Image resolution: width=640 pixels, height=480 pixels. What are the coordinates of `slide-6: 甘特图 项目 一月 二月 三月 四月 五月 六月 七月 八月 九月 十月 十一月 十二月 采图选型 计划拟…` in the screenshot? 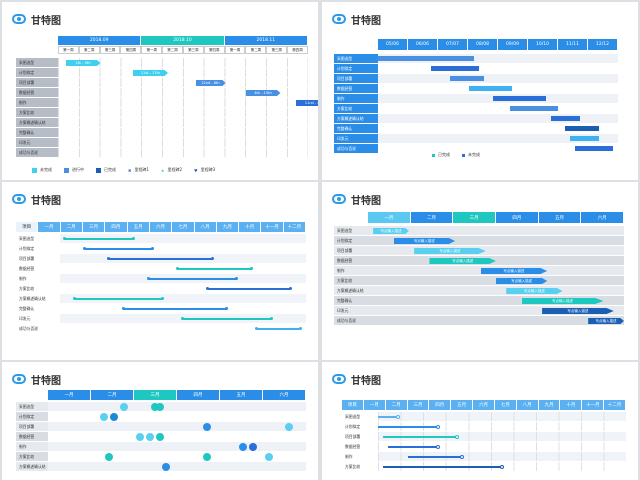 It's located at (480, 421).